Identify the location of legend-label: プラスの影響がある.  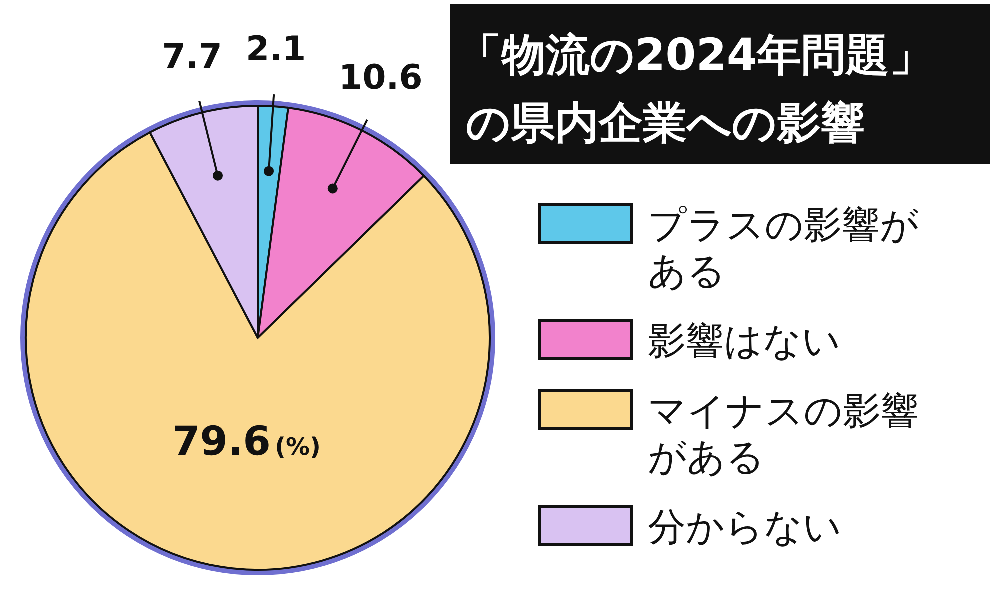
(783, 248).